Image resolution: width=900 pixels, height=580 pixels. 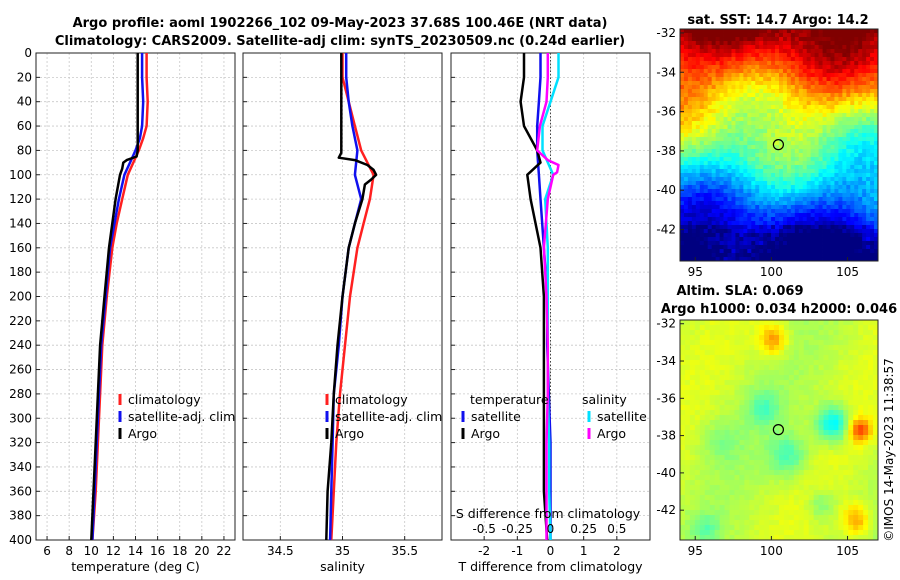 What do you see at coordinates (547, 296) in the screenshot?
I see `series-salinity-argo` at bounding box center [547, 296].